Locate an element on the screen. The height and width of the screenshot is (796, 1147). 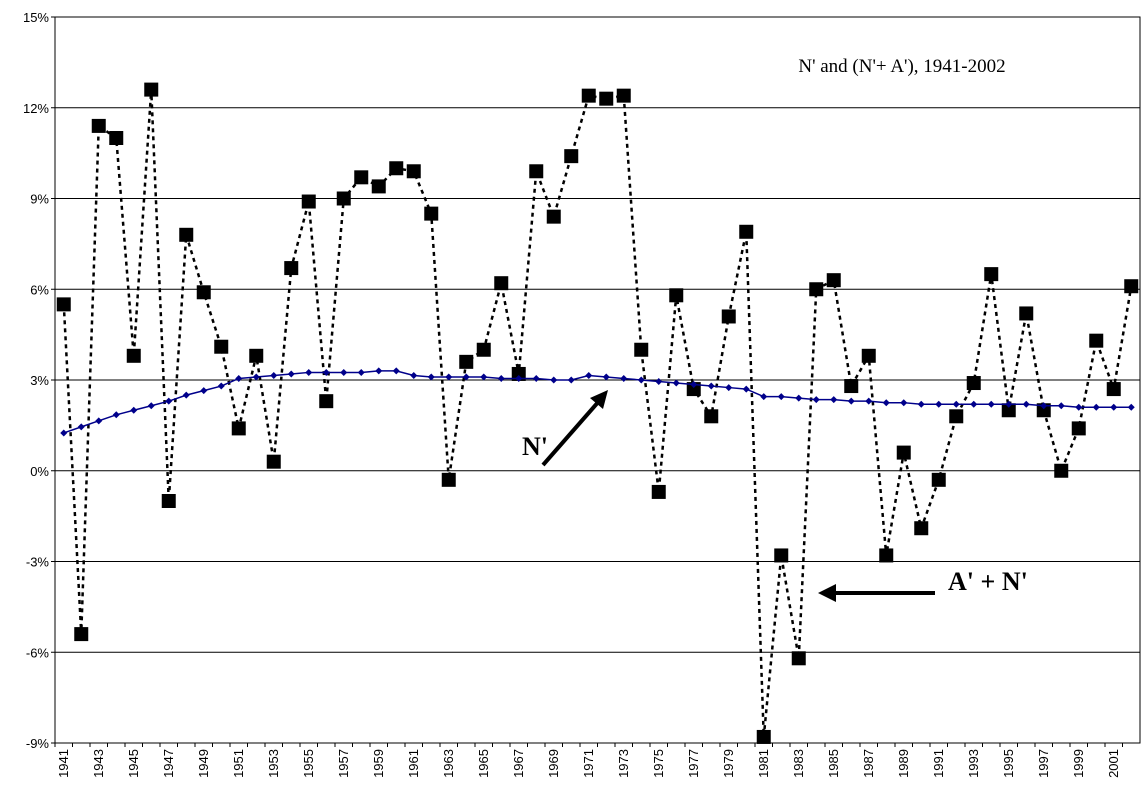
x-tick-label: 1977 is located at coordinates (693, 763).